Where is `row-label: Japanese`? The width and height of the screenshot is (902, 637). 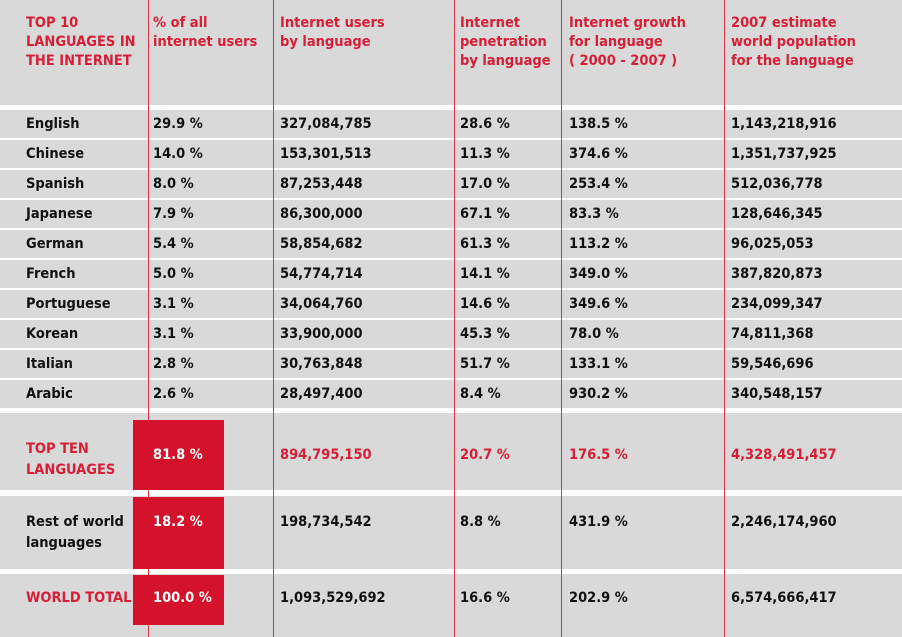 row-label: Japanese is located at coordinates (59, 214).